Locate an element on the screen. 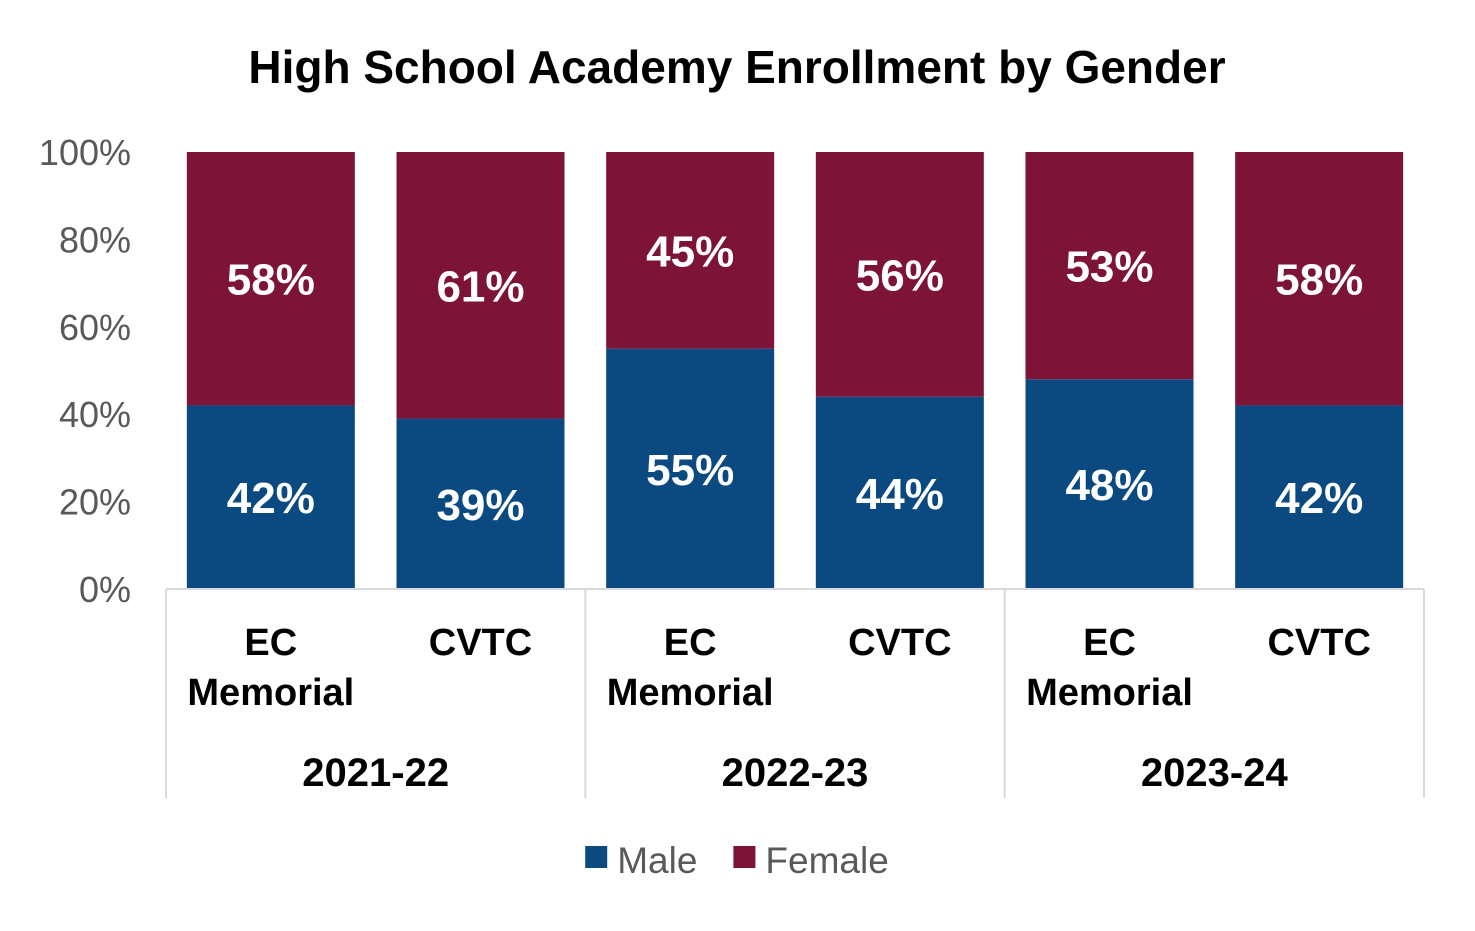  chart-title: High School Academy Enrollment by Gender is located at coordinates (736, 67).